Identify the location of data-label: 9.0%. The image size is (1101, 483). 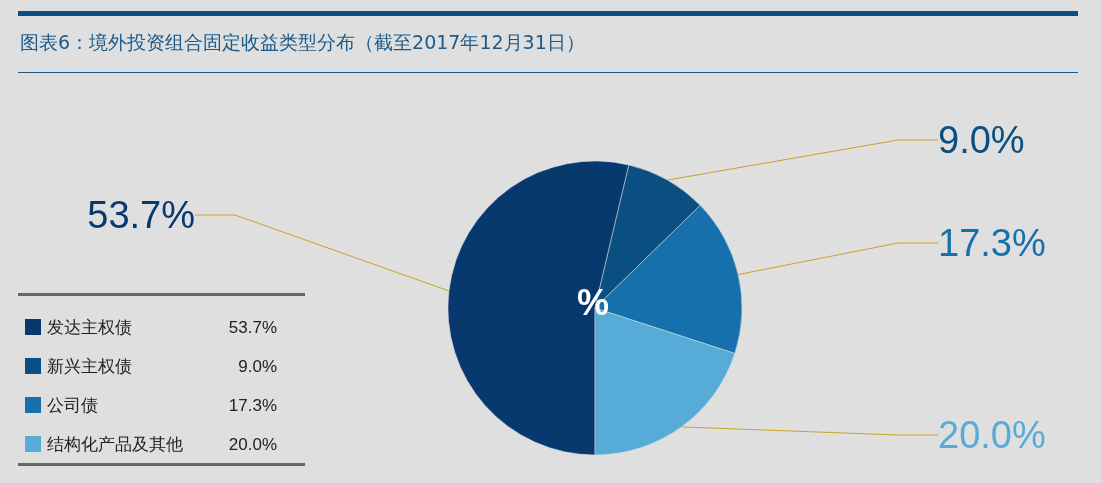
(981, 140).